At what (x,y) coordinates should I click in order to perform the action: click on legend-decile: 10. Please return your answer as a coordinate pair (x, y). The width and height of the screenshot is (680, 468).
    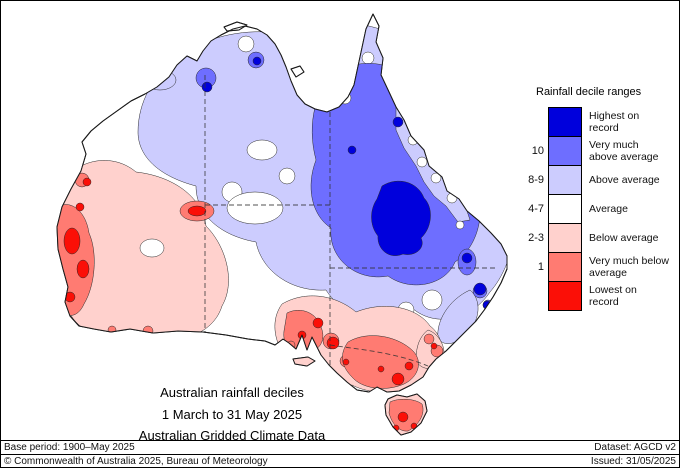
    Looking at the image, I should click on (537, 151).